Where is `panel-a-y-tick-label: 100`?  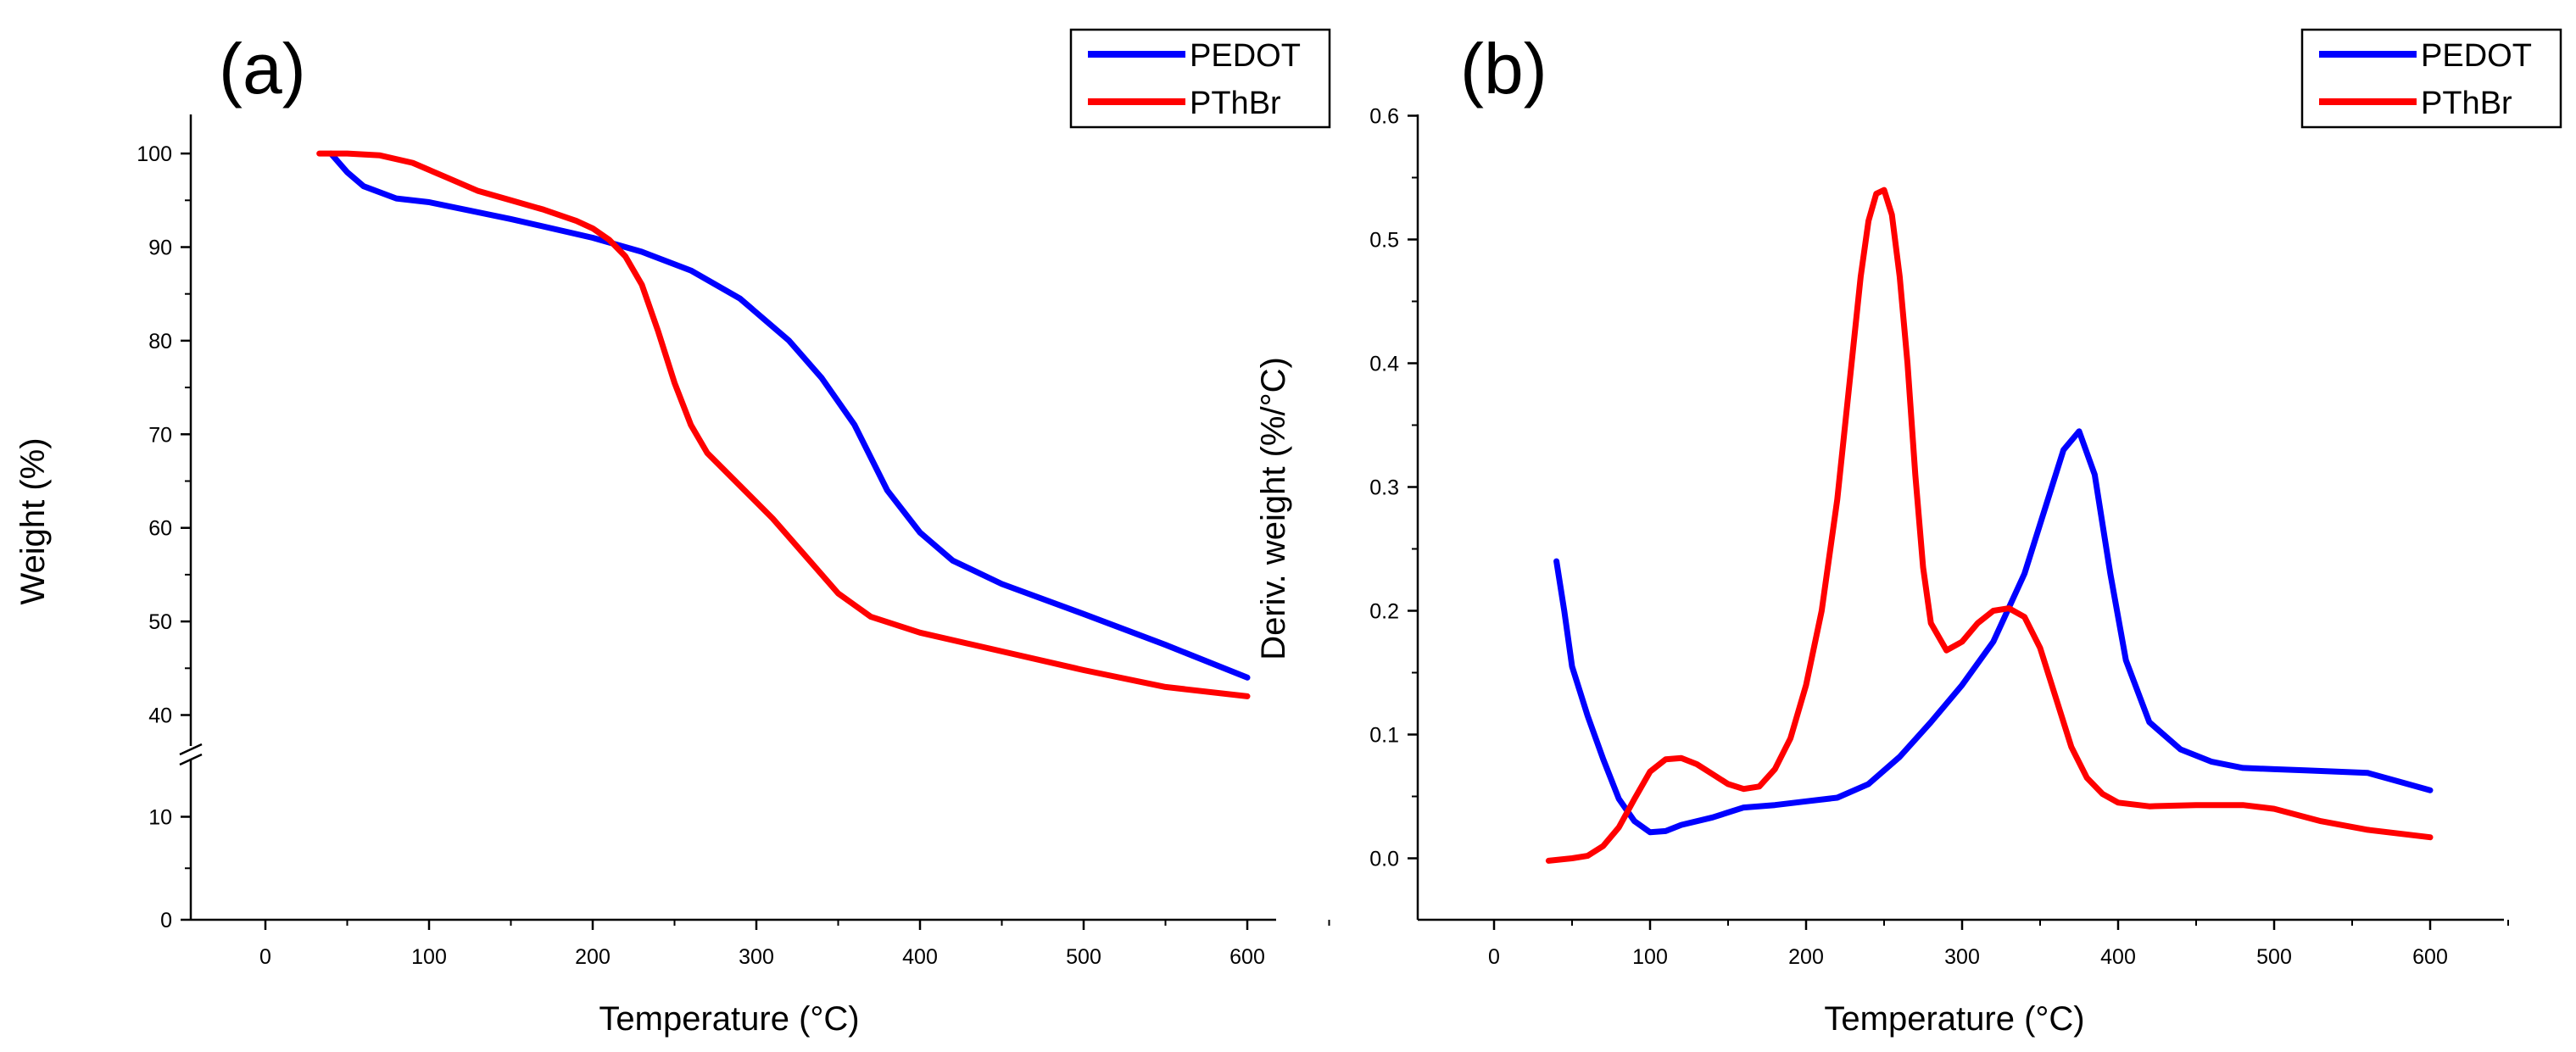
panel-a-y-tick-label: 100 is located at coordinates (154, 154).